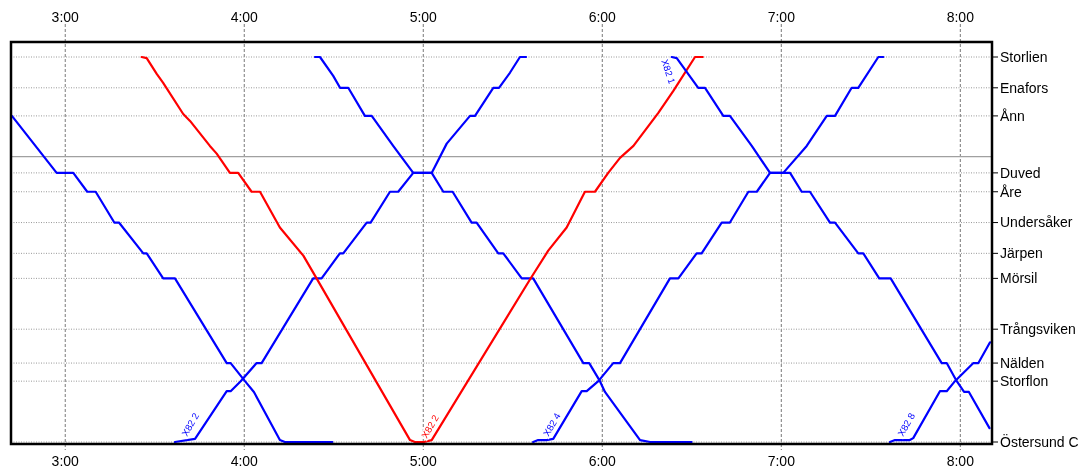 The height and width of the screenshot is (472, 1086). What do you see at coordinates (781, 17) in the screenshot?
I see `x2-tick-label: 7:00` at bounding box center [781, 17].